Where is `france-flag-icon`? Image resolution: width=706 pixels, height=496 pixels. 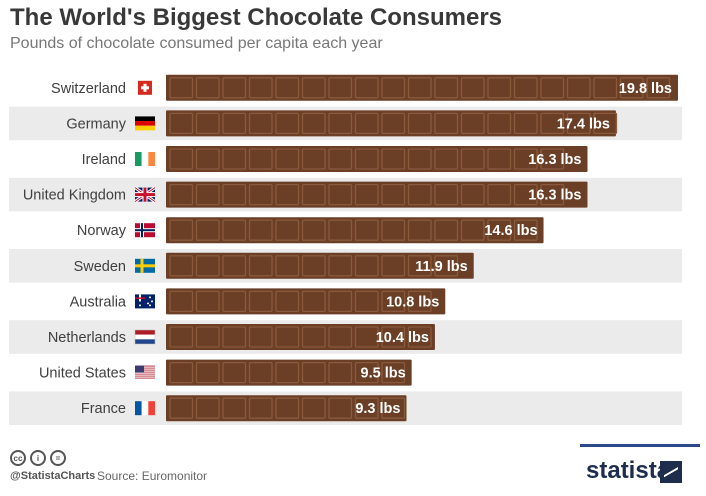
france-flag-icon is located at coordinates (145, 408).